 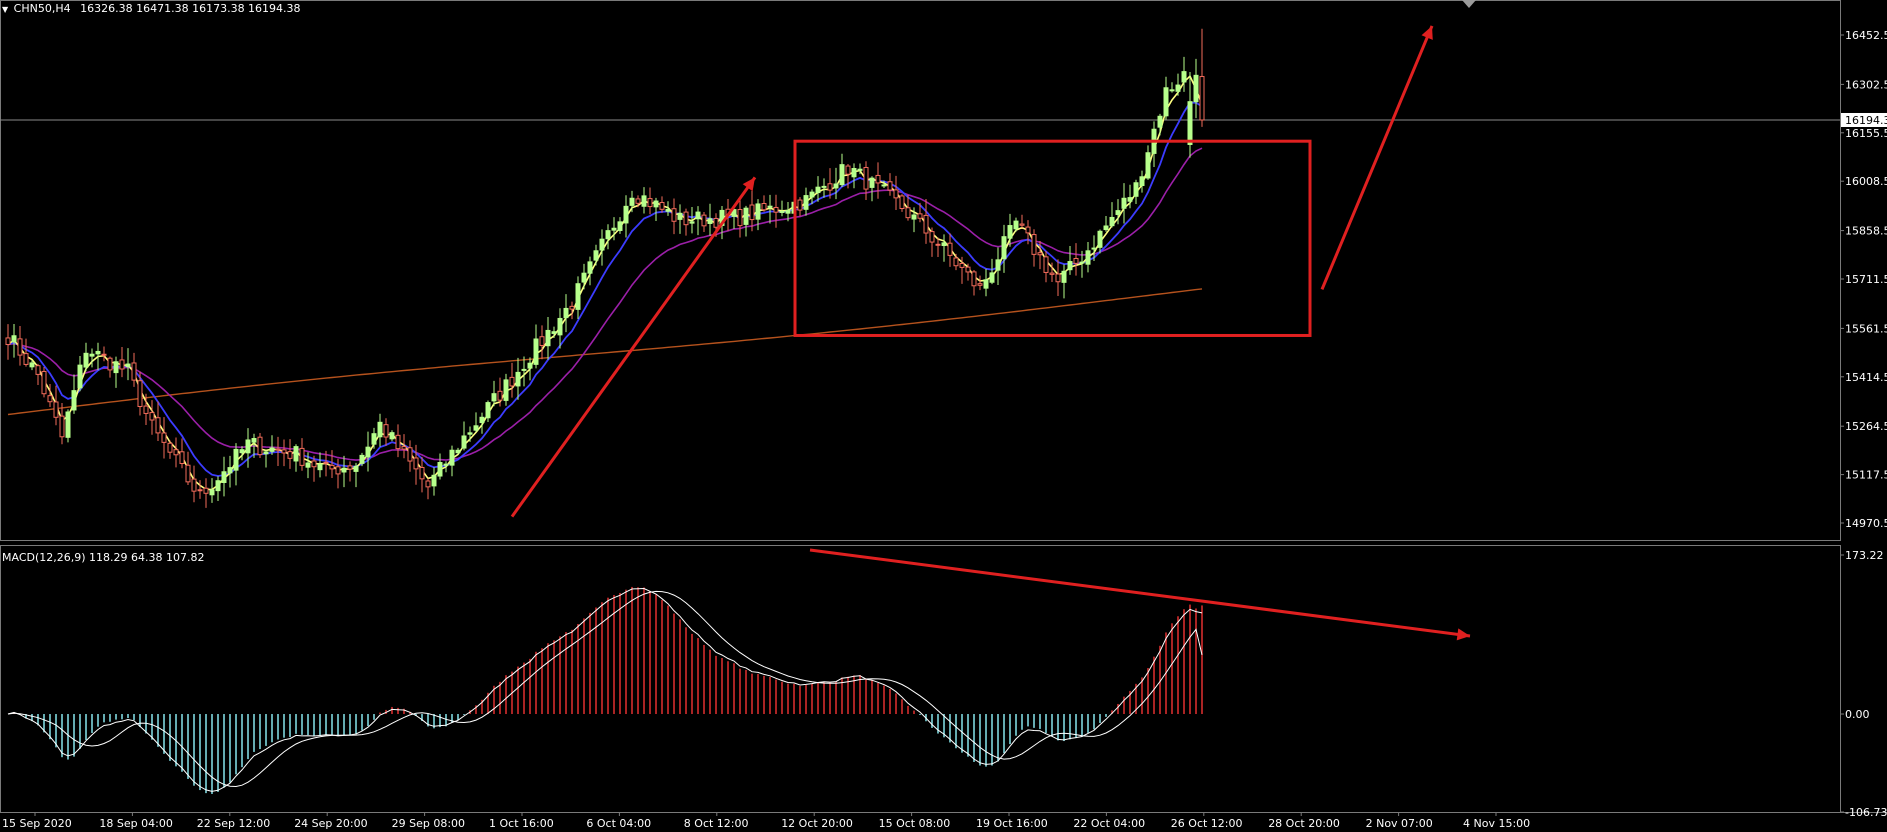 What do you see at coordinates (1866, 426) in the screenshot?
I see `price-tick-label: 15264.5` at bounding box center [1866, 426].